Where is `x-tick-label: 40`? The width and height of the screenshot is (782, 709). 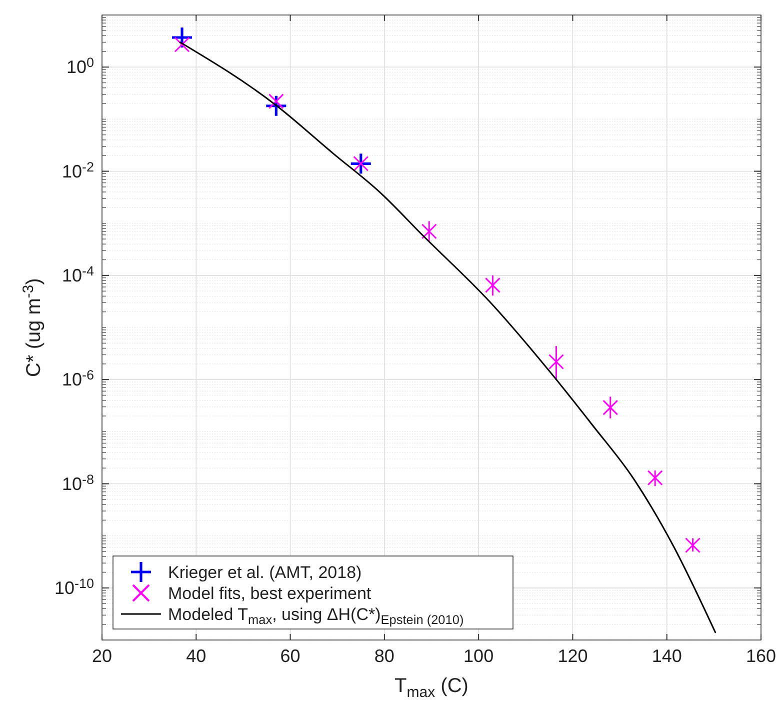 x-tick-label: 40 is located at coordinates (196, 656).